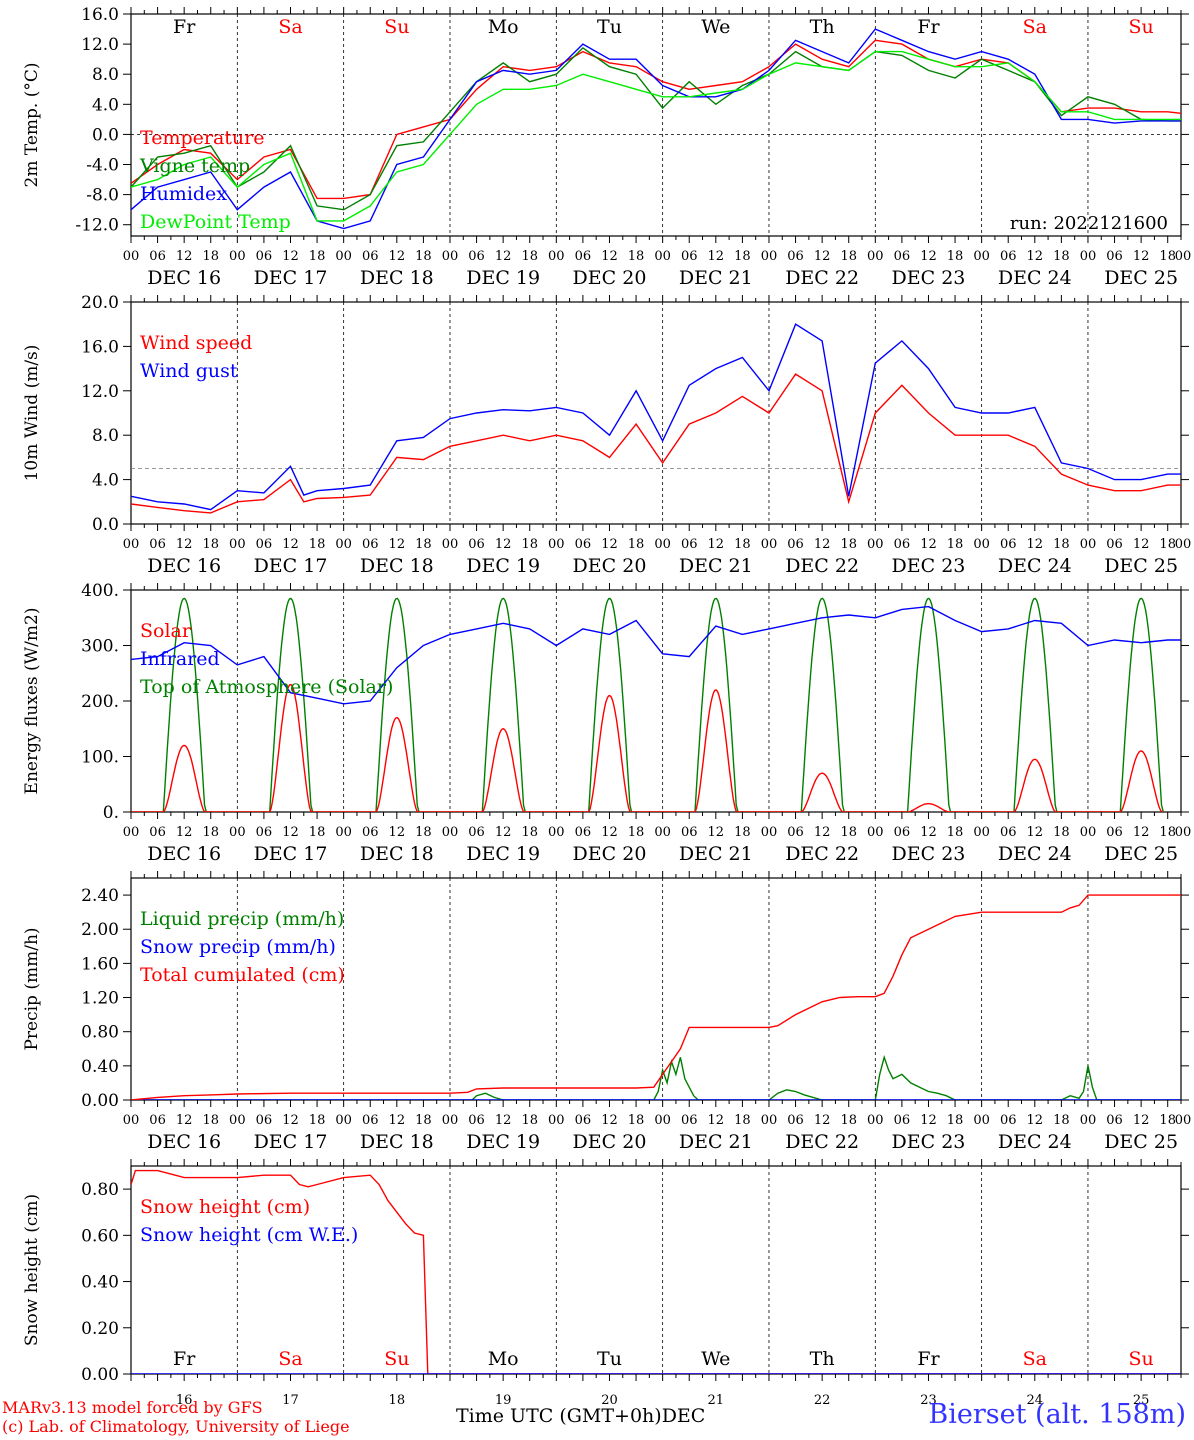 The width and height of the screenshot is (1194, 1440). What do you see at coordinates (290, 27) in the screenshot?
I see `day-name: Sa` at bounding box center [290, 27].